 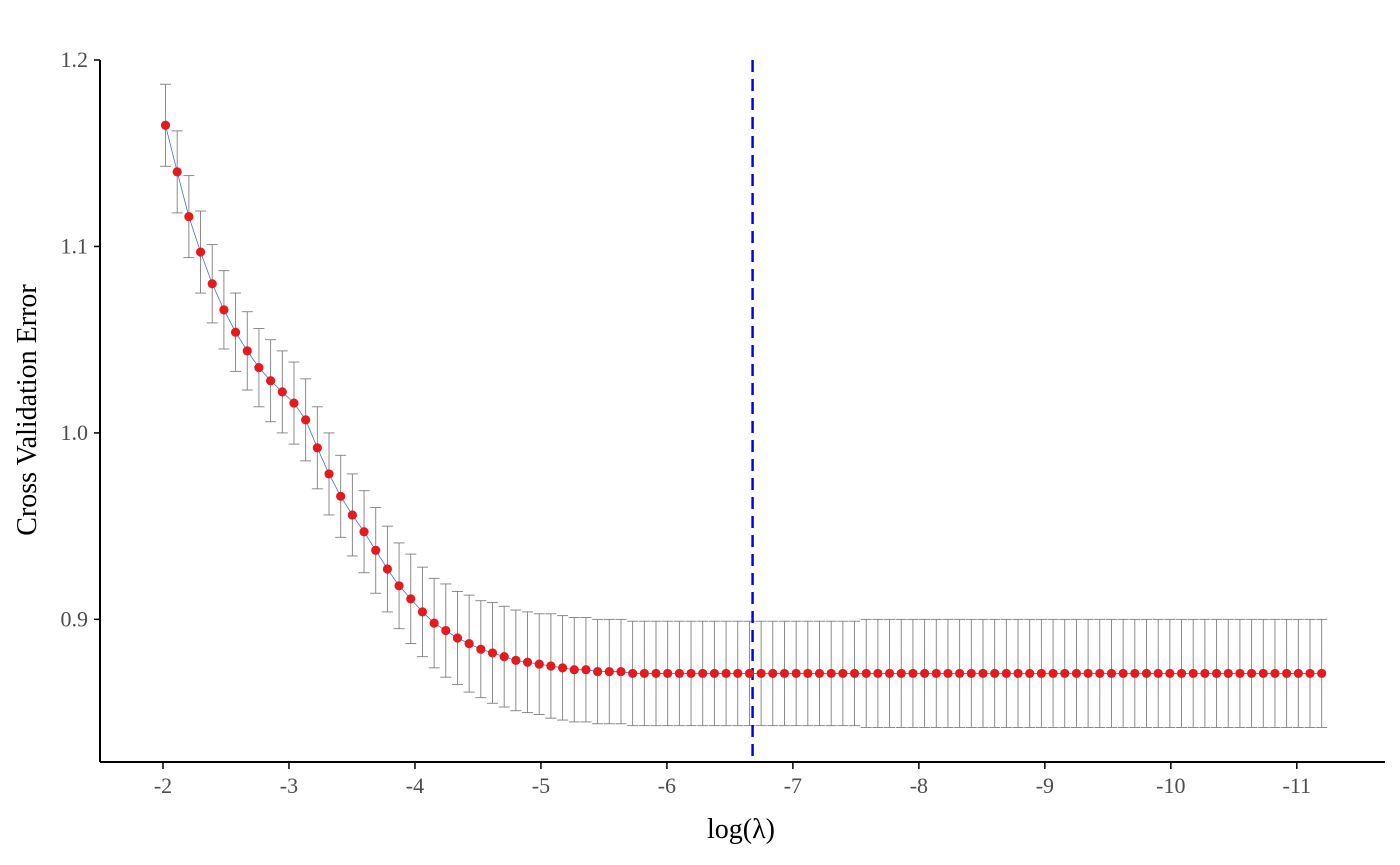 What do you see at coordinates (75, 432) in the screenshot?
I see `y-tick-label: 1.0` at bounding box center [75, 432].